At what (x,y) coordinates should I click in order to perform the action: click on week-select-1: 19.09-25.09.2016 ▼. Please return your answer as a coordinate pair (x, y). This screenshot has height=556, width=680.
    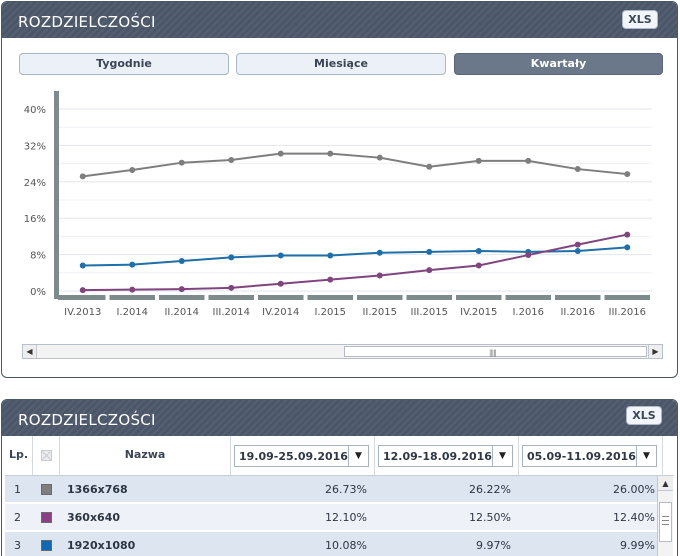
    Looking at the image, I should click on (301, 456).